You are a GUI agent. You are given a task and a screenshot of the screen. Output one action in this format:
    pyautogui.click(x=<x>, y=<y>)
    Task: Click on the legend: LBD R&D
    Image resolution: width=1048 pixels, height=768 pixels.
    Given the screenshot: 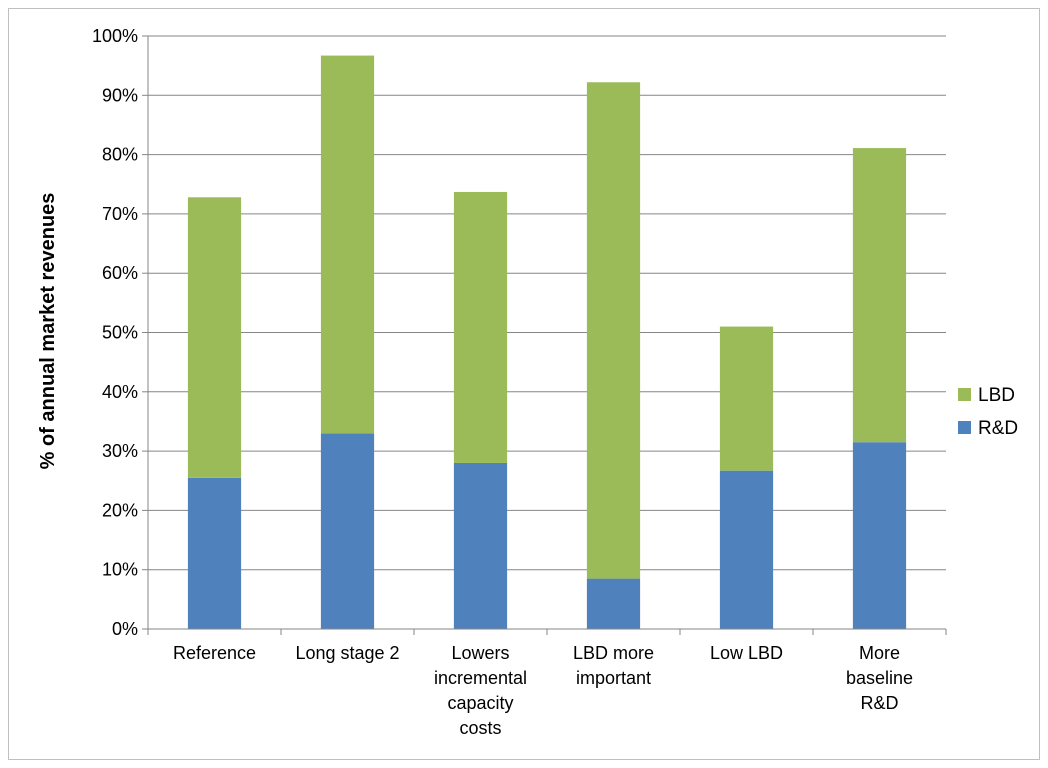 What is the action you would take?
    pyautogui.click(x=988, y=412)
    